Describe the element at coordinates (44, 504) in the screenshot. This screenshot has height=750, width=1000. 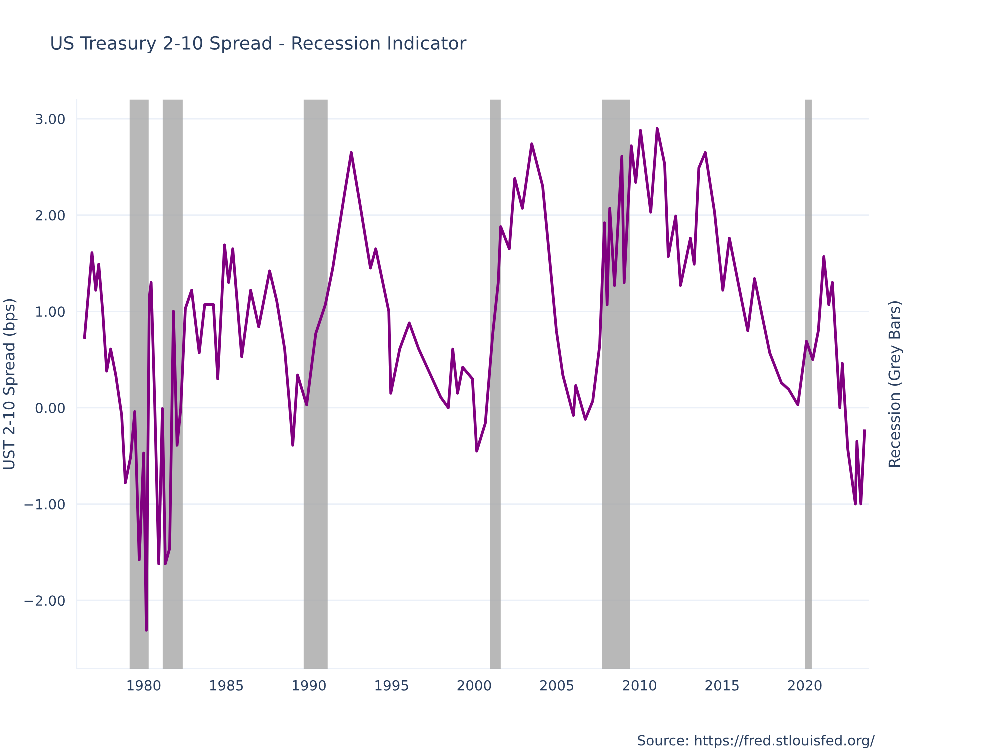
I see `y-tick-label: −1.00` at that location.